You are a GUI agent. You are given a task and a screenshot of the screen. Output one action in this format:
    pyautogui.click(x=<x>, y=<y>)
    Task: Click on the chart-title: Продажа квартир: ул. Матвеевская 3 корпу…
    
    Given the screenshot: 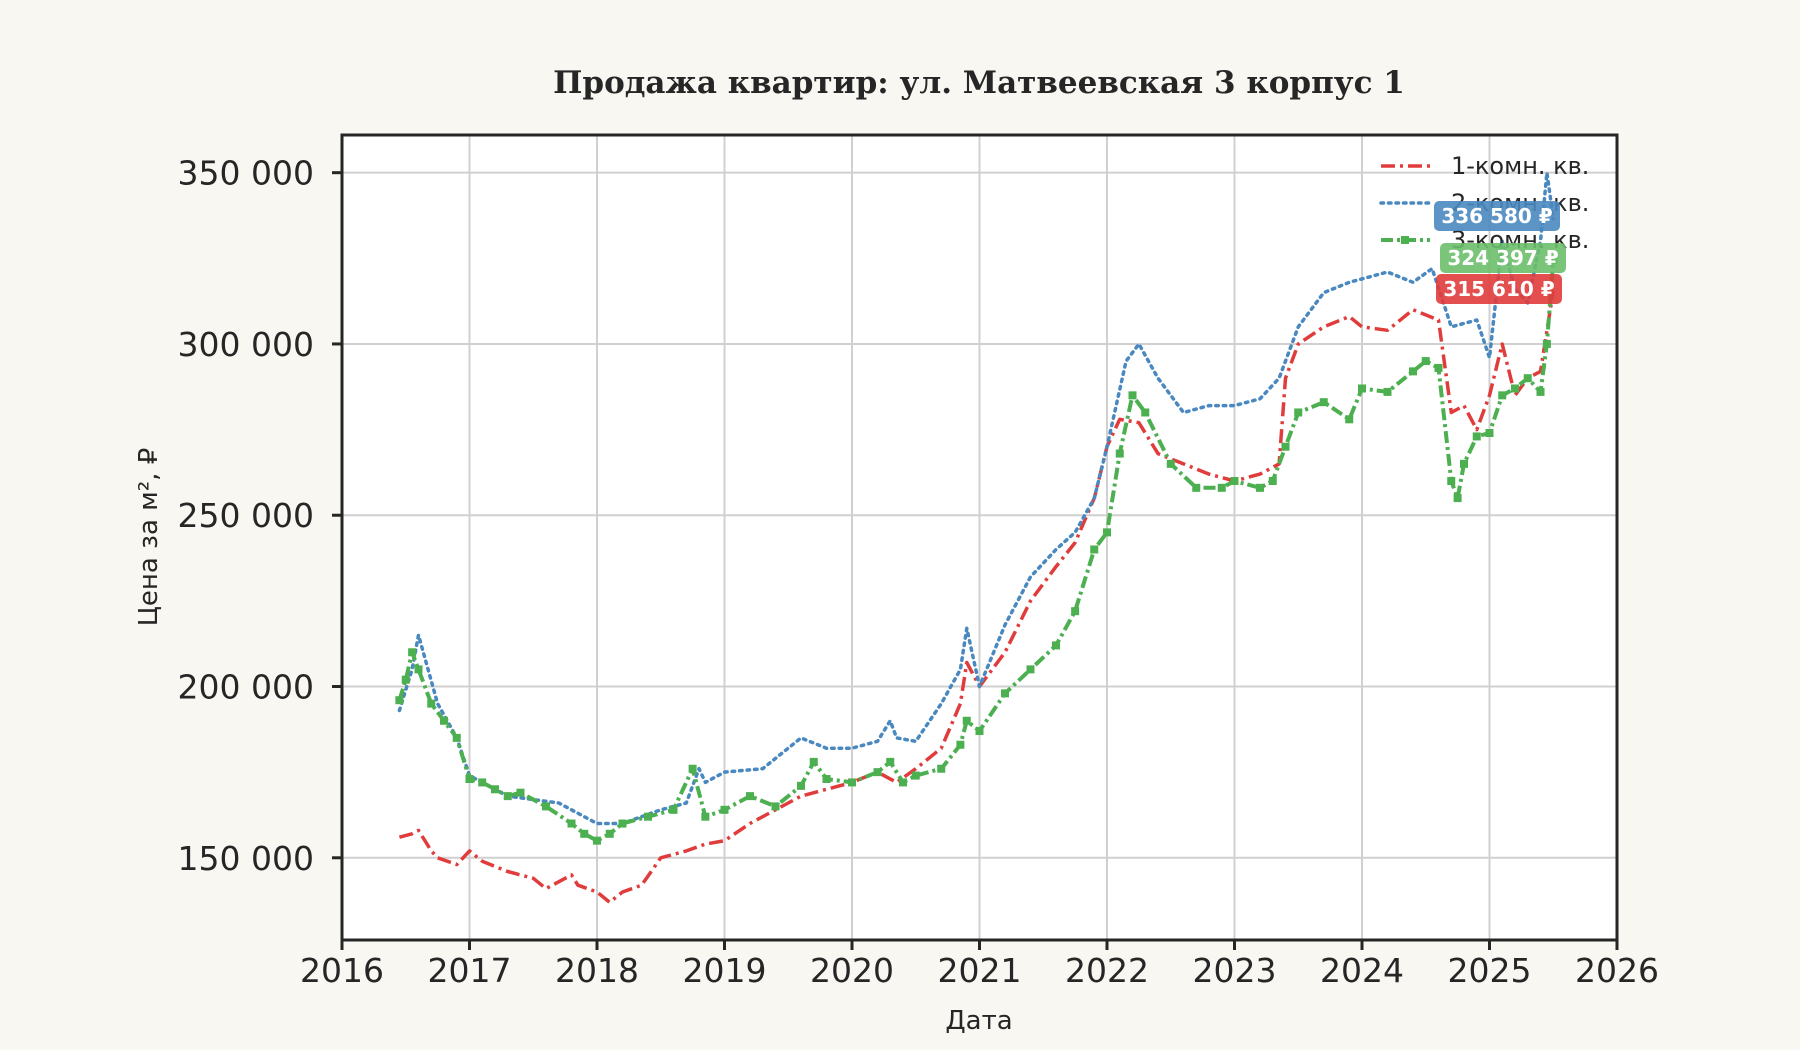 What is the action you would take?
    pyautogui.click(x=979, y=83)
    